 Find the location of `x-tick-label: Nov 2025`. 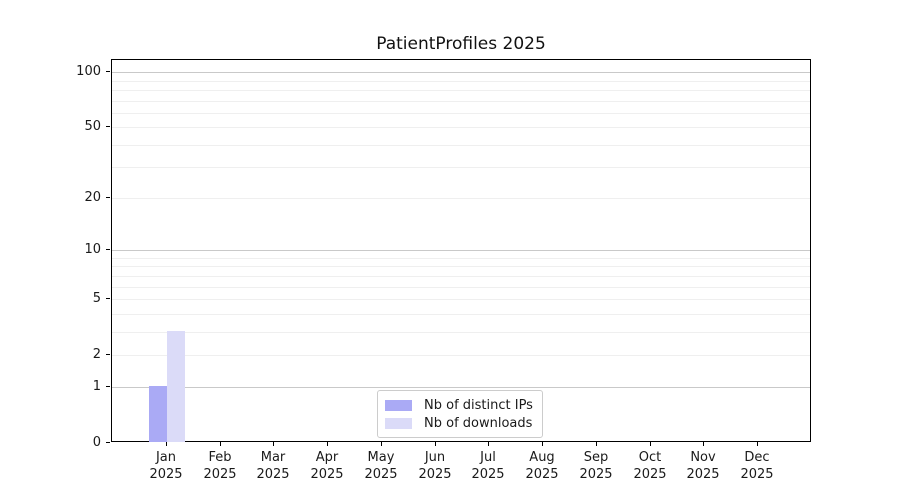

x-tick-label: Nov 2025 is located at coordinates (703, 466).